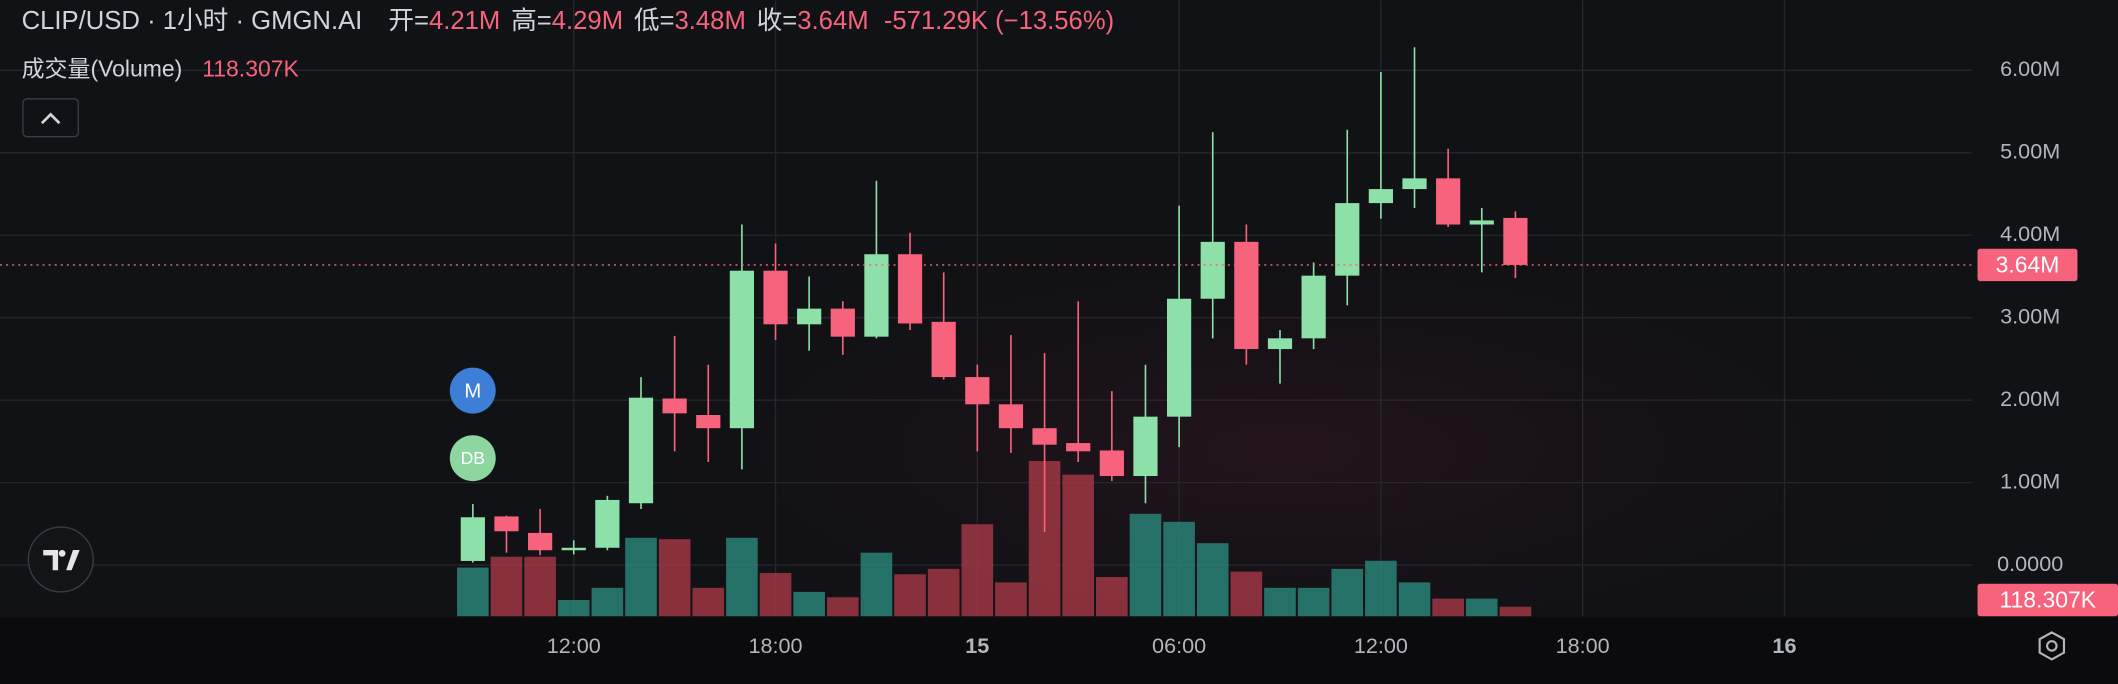 This screenshot has width=2118, height=684. I want to click on collapse-icon, so click(50, 118).